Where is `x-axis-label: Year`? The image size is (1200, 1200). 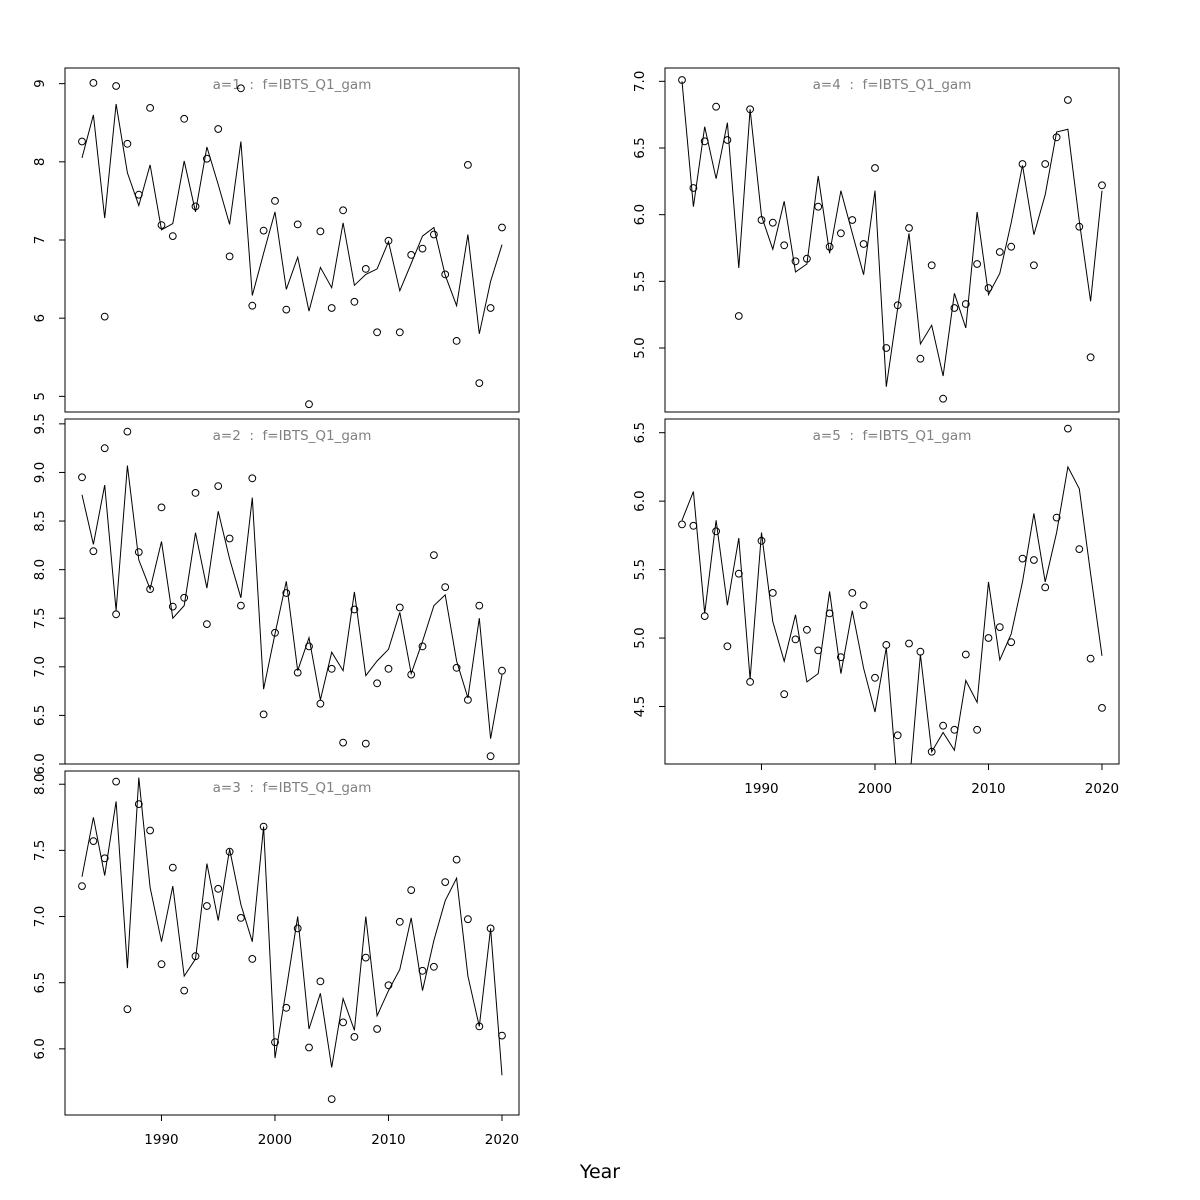 x-axis-label: Year is located at coordinates (599, 1172).